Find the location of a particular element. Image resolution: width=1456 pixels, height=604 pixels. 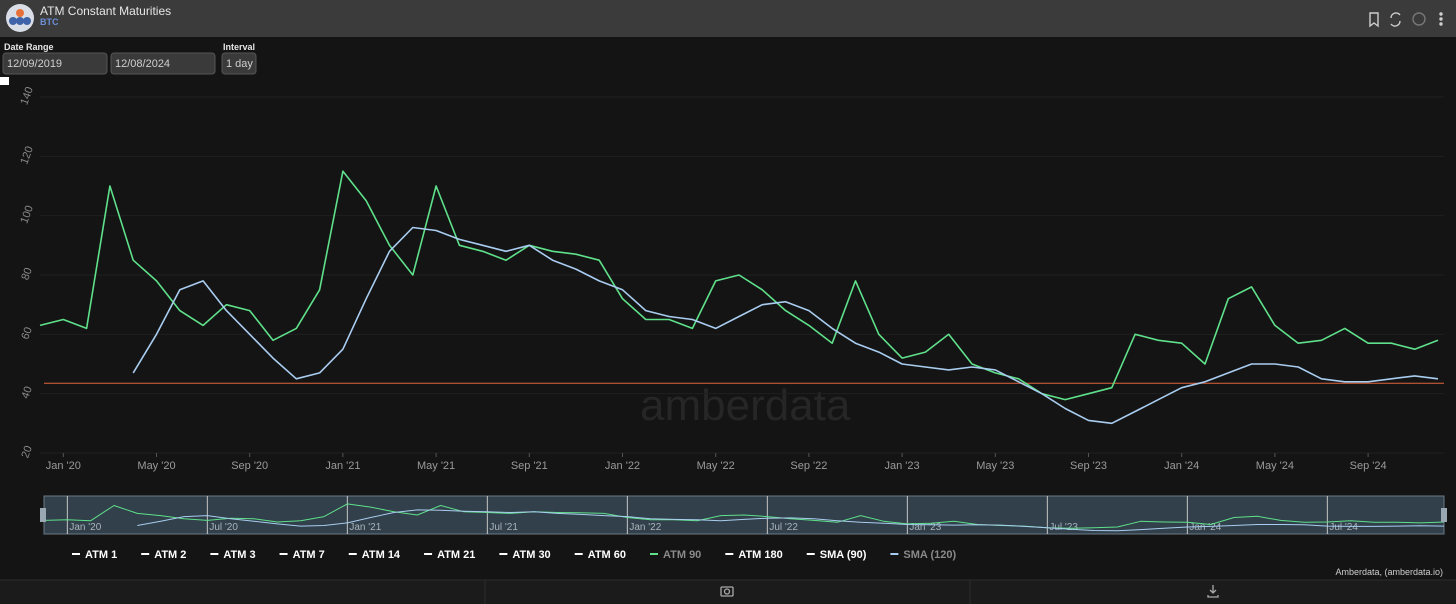

x-tick-label: Sep '23 is located at coordinates (1088, 466).